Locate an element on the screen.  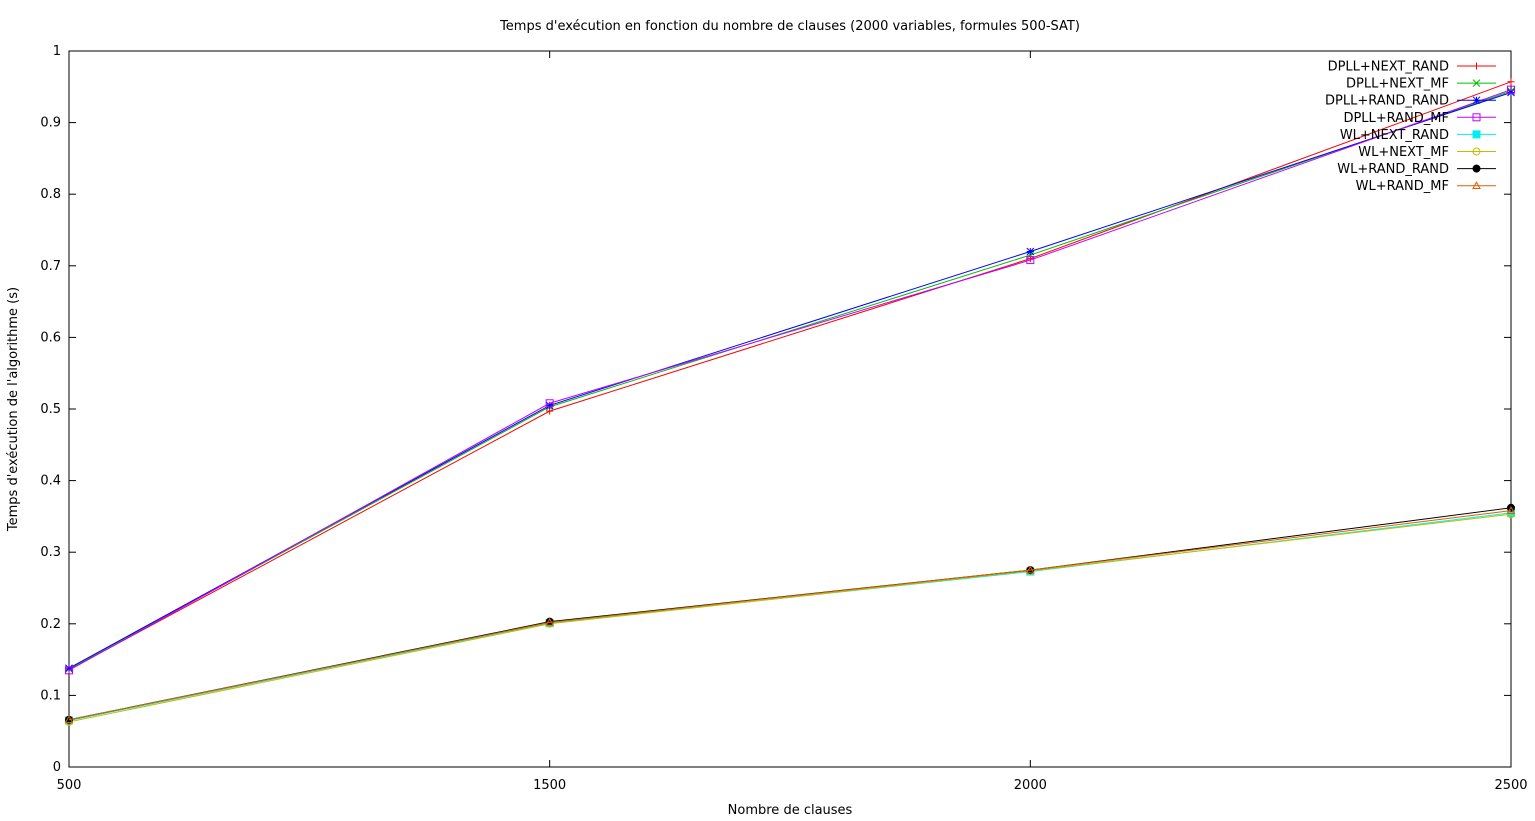
legend-item: DPLL+NEXT_RAND is located at coordinates (1412, 67).